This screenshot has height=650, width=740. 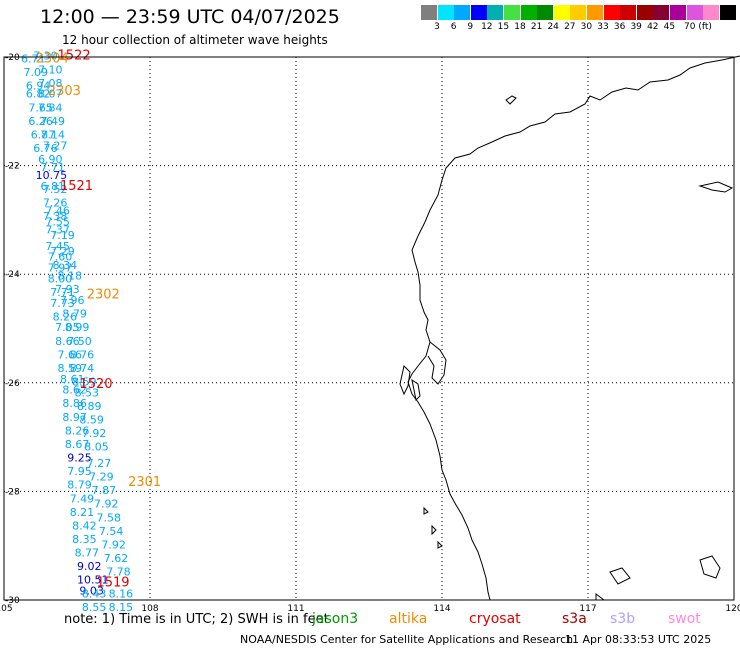 What do you see at coordinates (70, 276) in the screenshot?
I see `wave-height-value: 8.18` at bounding box center [70, 276].